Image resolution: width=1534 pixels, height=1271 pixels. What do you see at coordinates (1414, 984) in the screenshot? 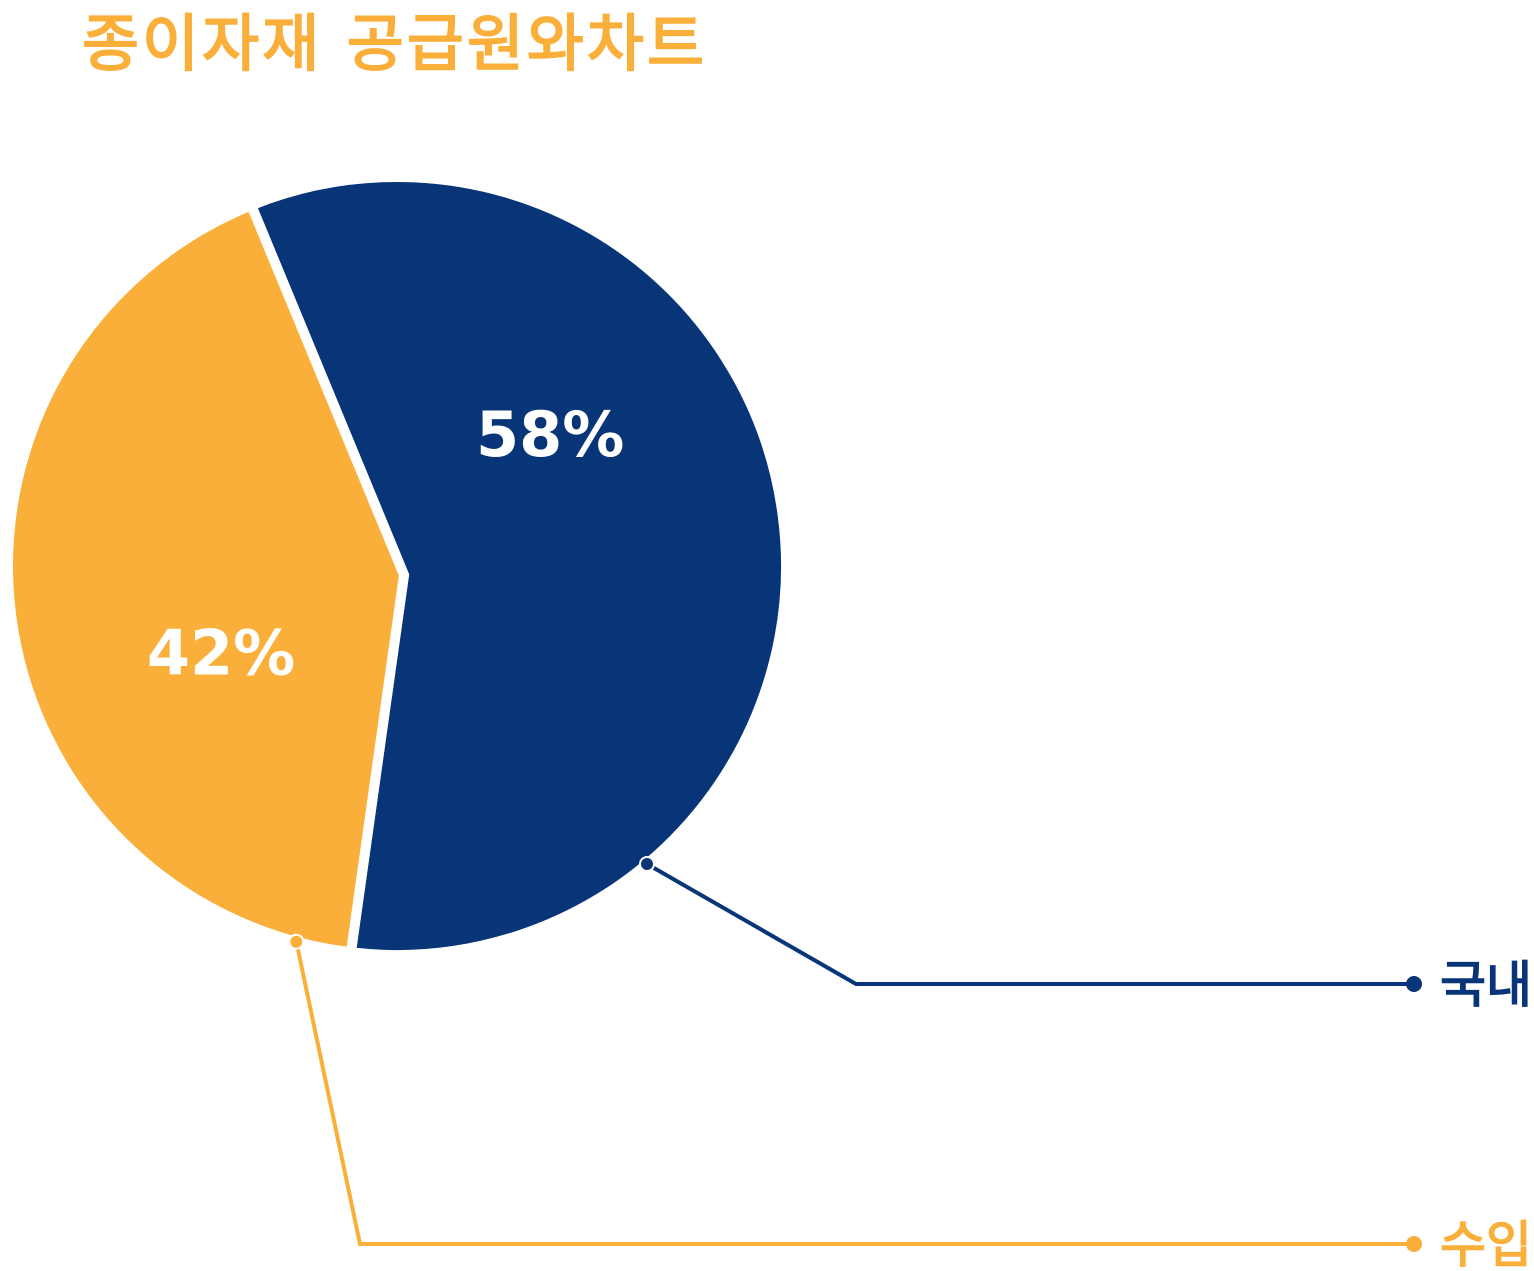
I see `legend-dot-domestic` at bounding box center [1414, 984].